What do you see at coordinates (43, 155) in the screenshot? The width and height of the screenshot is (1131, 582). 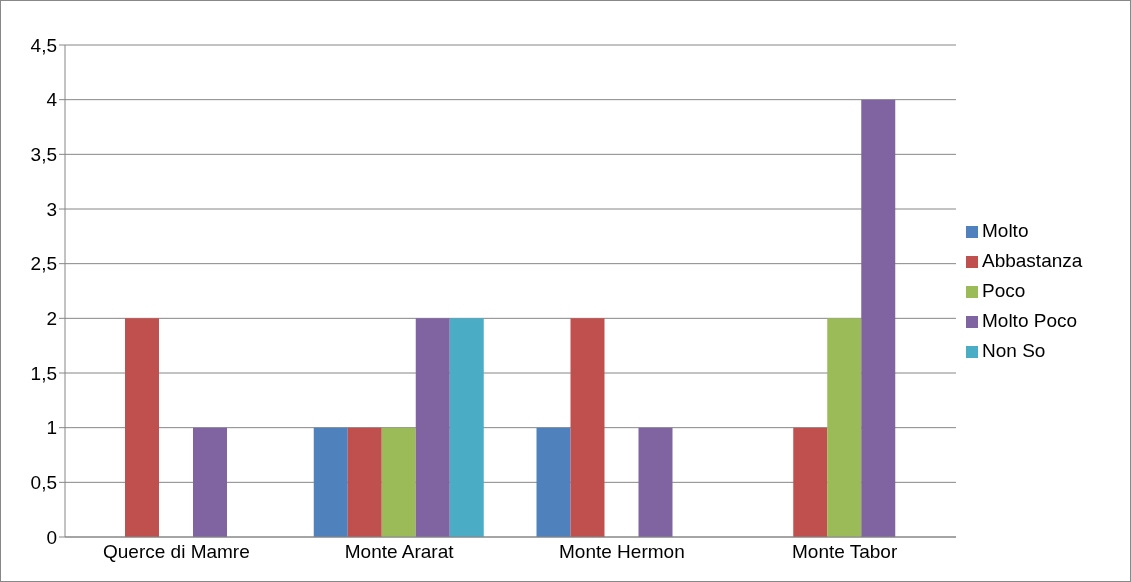 I see `y-tick-label: 3,5` at bounding box center [43, 155].